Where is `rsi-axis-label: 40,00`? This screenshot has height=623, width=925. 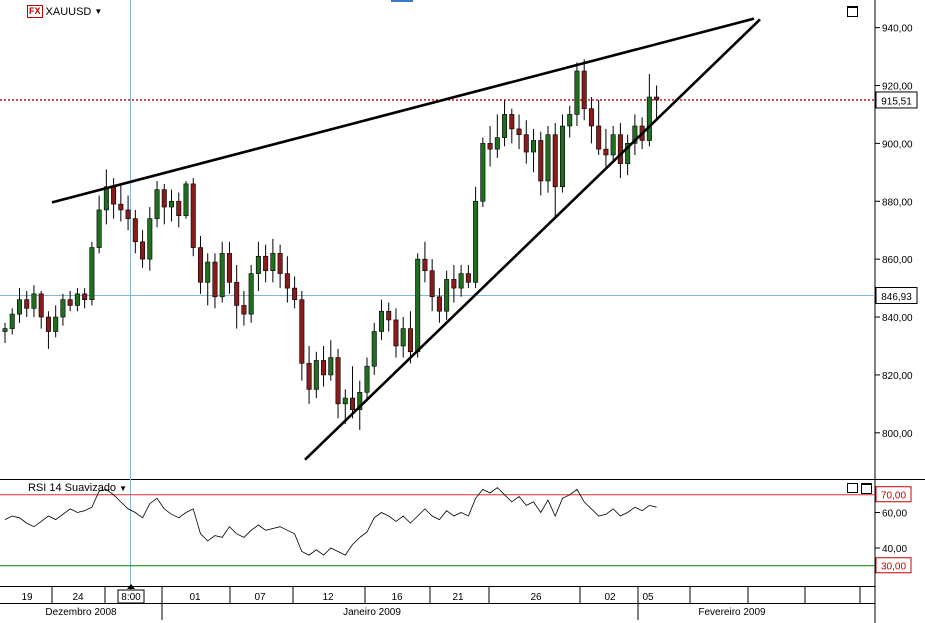
rsi-axis-label: 40,00 is located at coordinates (894, 549).